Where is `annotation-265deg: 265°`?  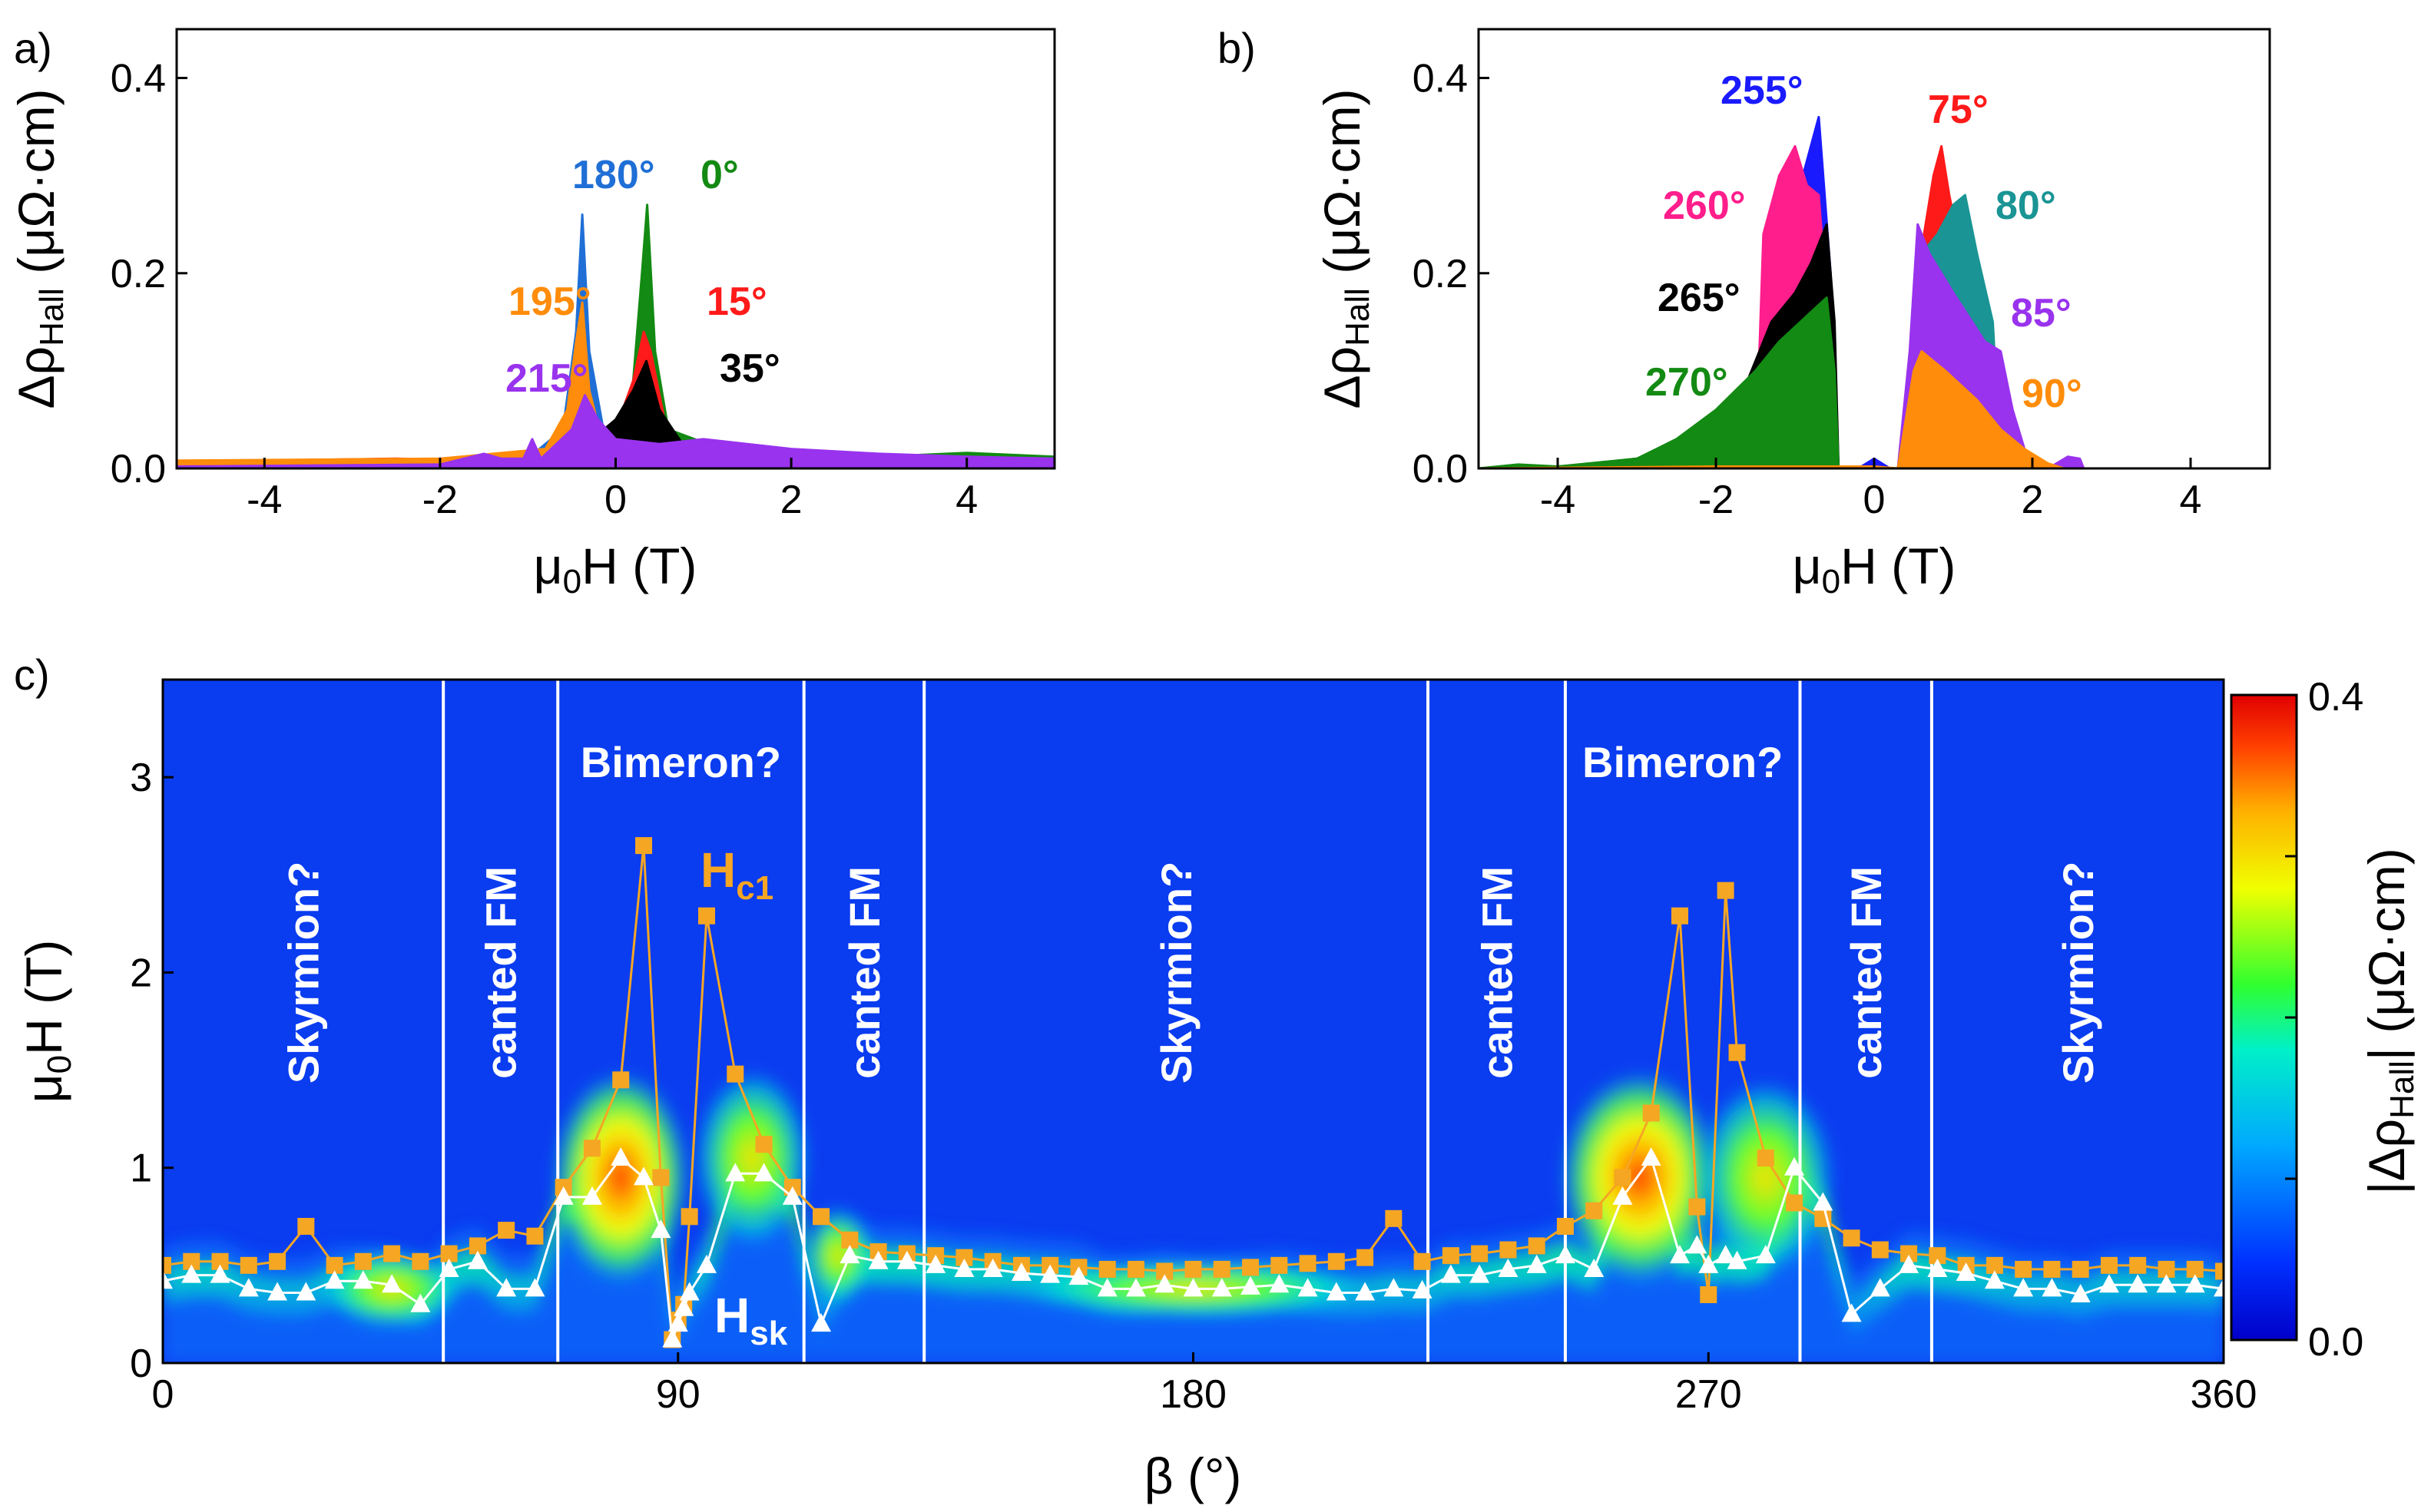 annotation-265deg: 265° is located at coordinates (1699, 298).